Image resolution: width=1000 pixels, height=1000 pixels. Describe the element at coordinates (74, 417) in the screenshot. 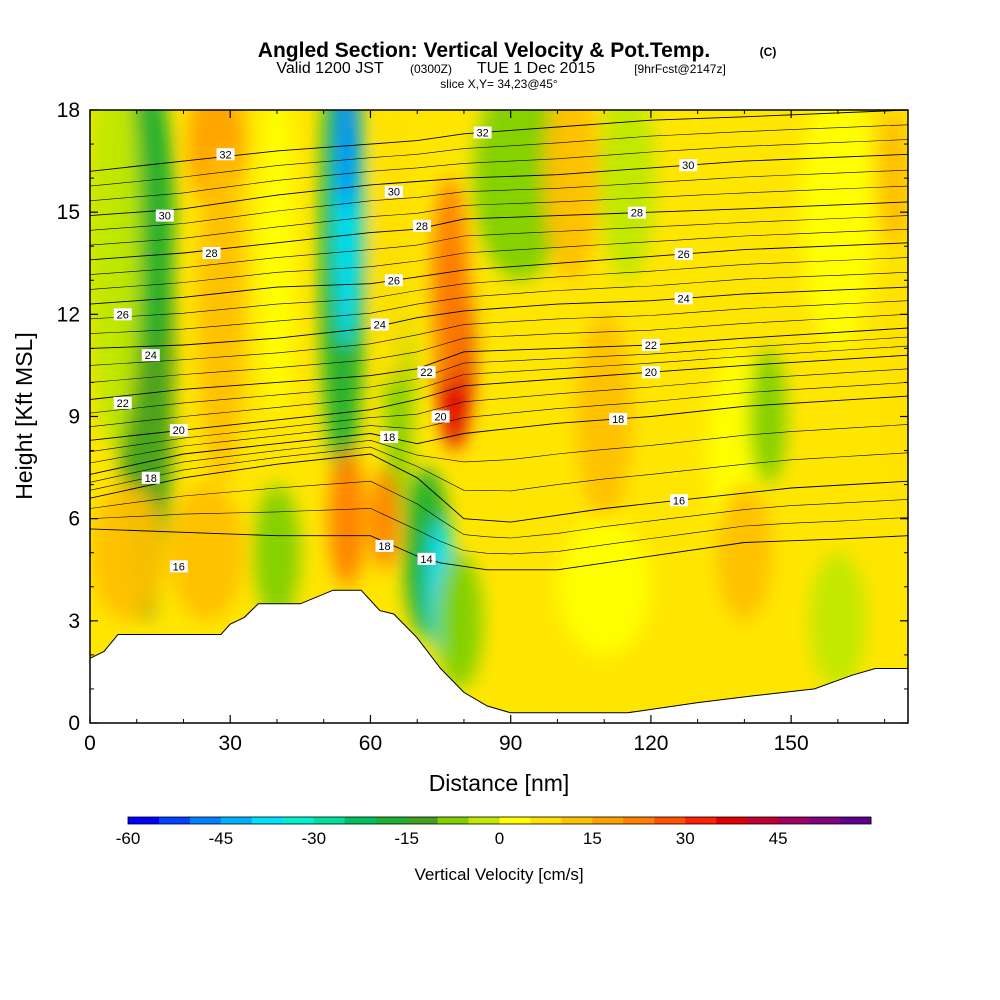

I see `y-tick-label: 9` at that location.